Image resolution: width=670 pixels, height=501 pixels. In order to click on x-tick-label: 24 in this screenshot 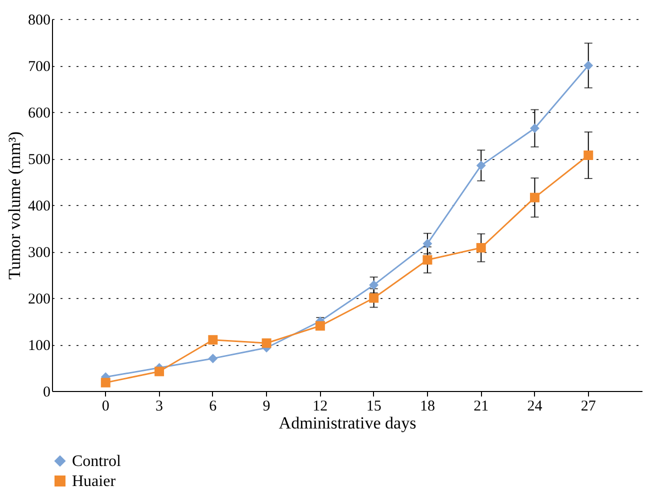, I will do `click(535, 406)`.